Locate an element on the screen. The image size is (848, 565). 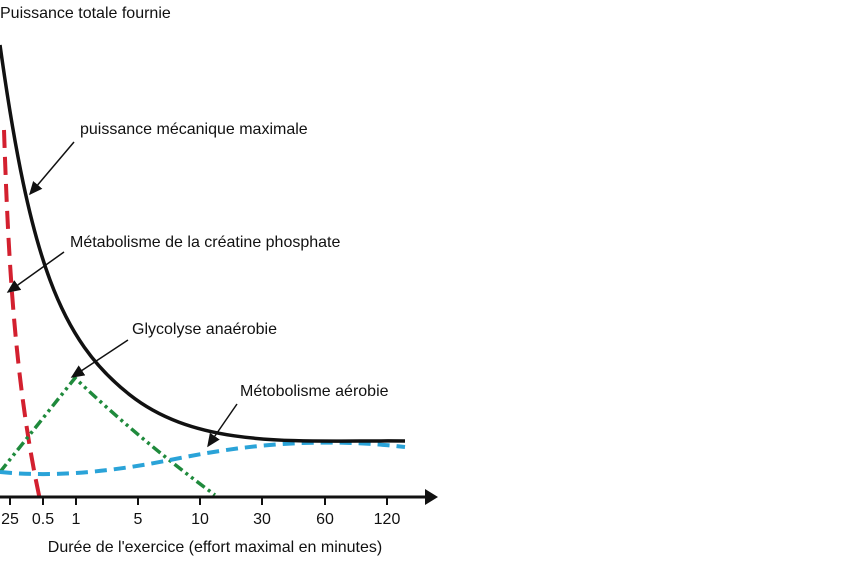
x-tick-label: 0.5 is located at coordinates (43, 519).